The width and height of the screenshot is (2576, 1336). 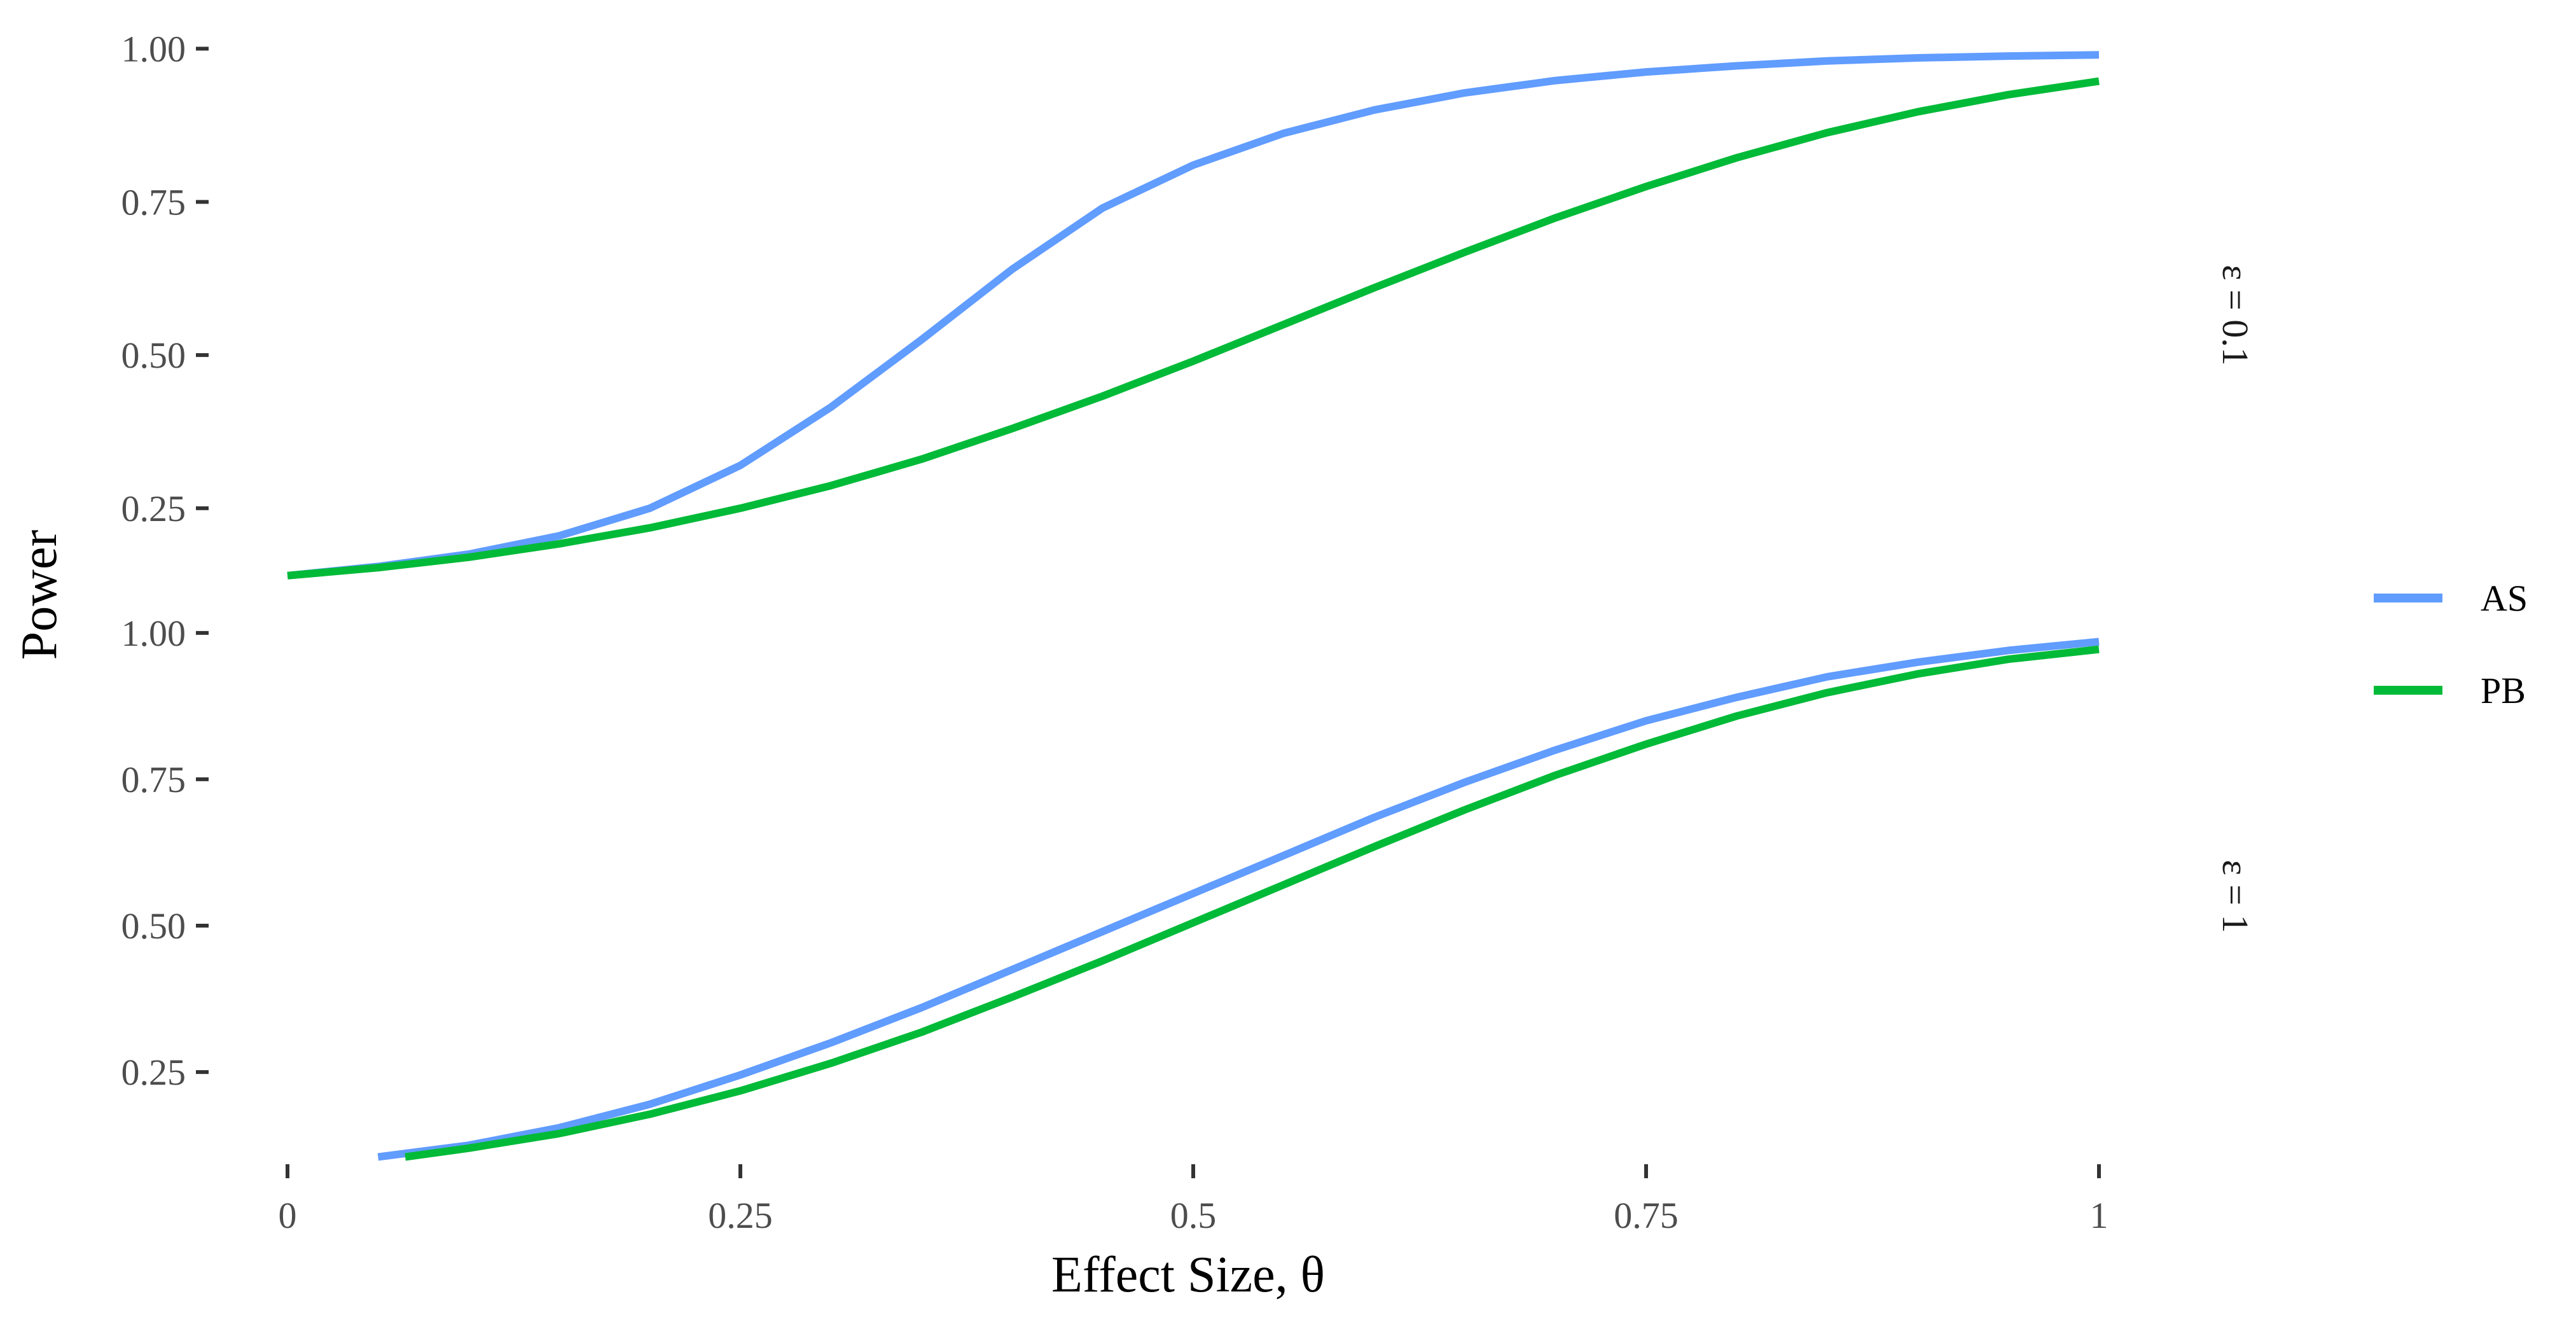 I want to click on legend-label-pb: PB, so click(x=2503, y=690).